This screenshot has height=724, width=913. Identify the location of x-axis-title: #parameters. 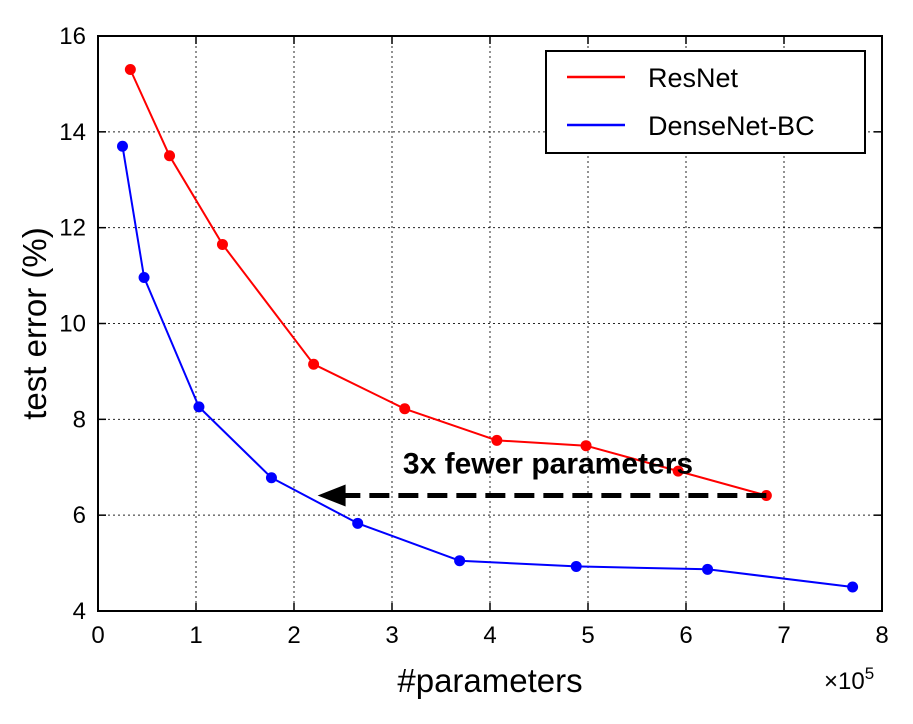
(489, 680).